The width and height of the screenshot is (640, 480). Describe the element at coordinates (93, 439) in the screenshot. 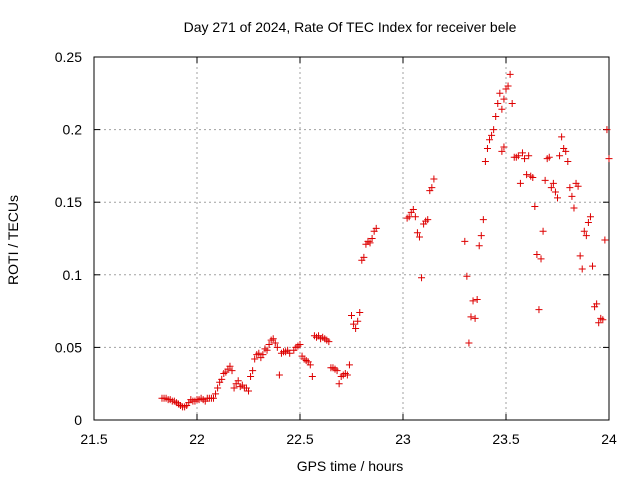

I see `x-tick-label: 21.5` at that location.